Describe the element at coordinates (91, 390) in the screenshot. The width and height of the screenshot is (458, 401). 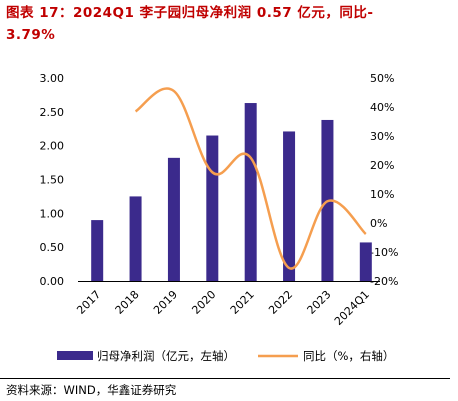
I see `source-note: 资料来源：WIND，华鑫证券研究` at that location.